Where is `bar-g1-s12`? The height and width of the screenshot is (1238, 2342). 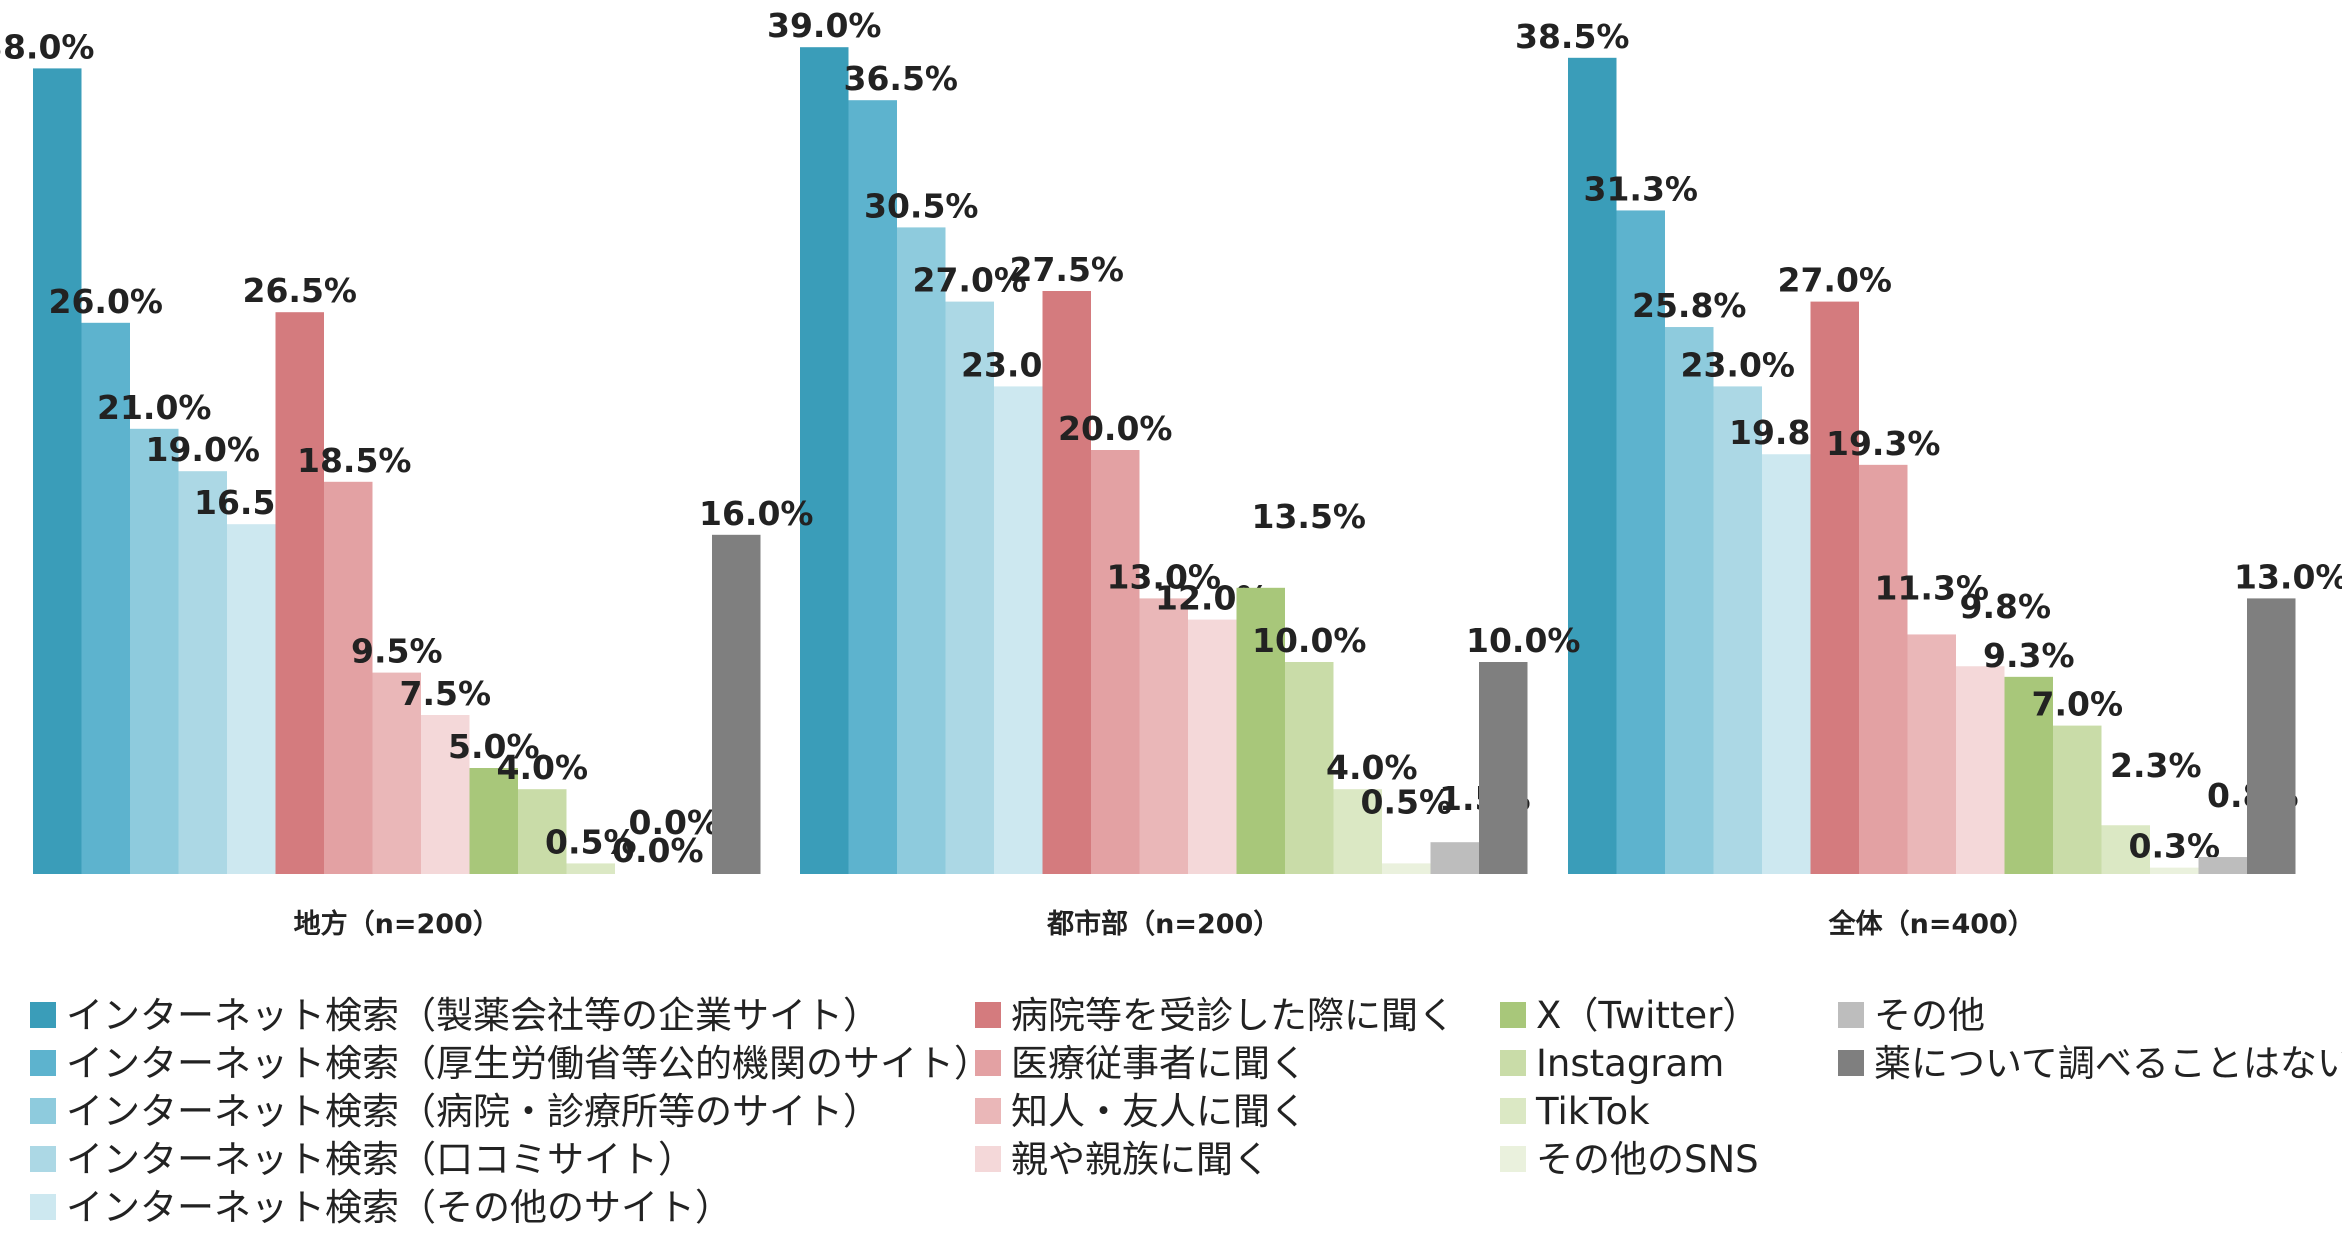 bar-g1-s12 is located at coordinates (590, 868).